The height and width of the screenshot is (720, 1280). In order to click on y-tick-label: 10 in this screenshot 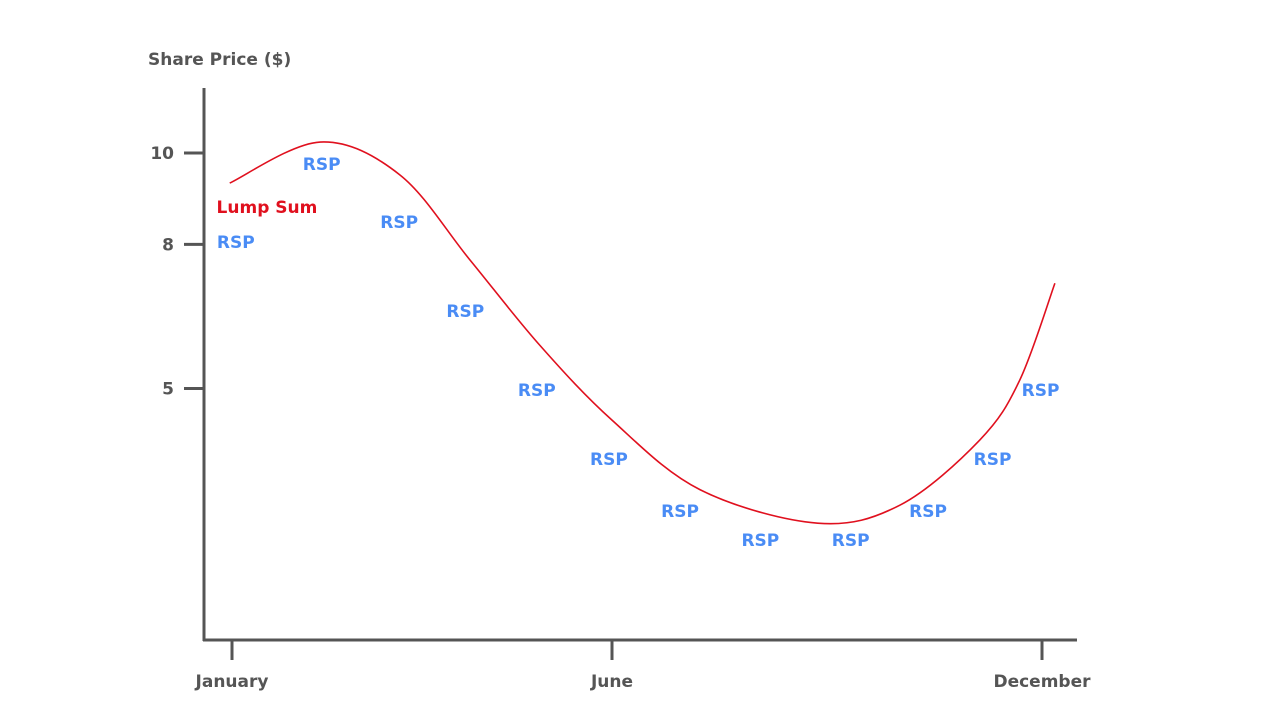, I will do `click(162, 154)`.